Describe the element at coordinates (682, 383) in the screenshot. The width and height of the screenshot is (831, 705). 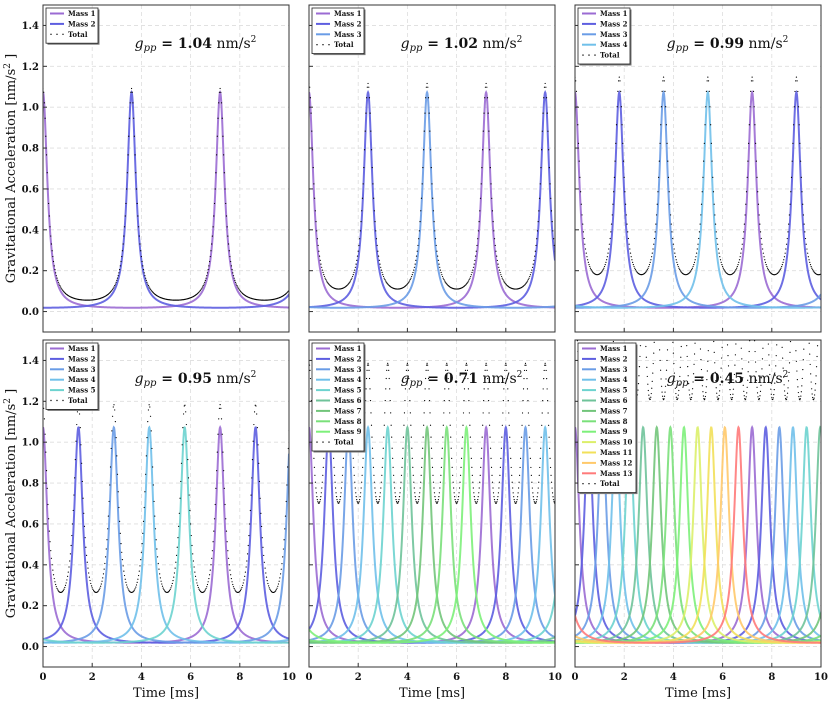
I see `gpp-subscript: pp` at that location.